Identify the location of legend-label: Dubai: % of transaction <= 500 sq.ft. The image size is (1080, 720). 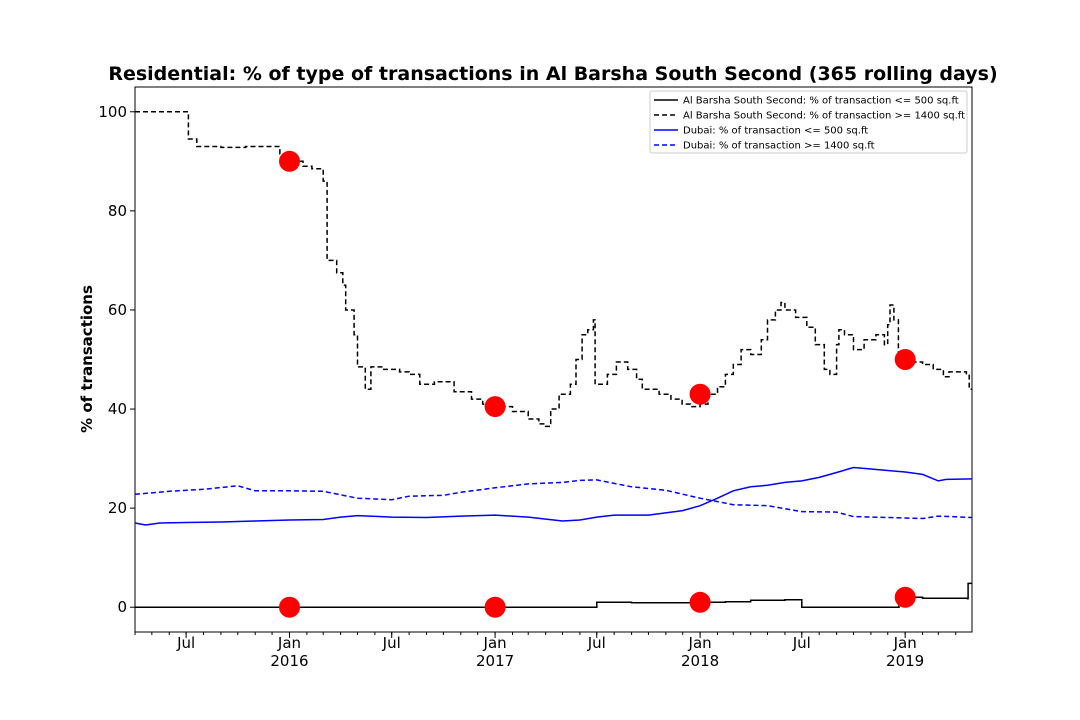
(775, 131).